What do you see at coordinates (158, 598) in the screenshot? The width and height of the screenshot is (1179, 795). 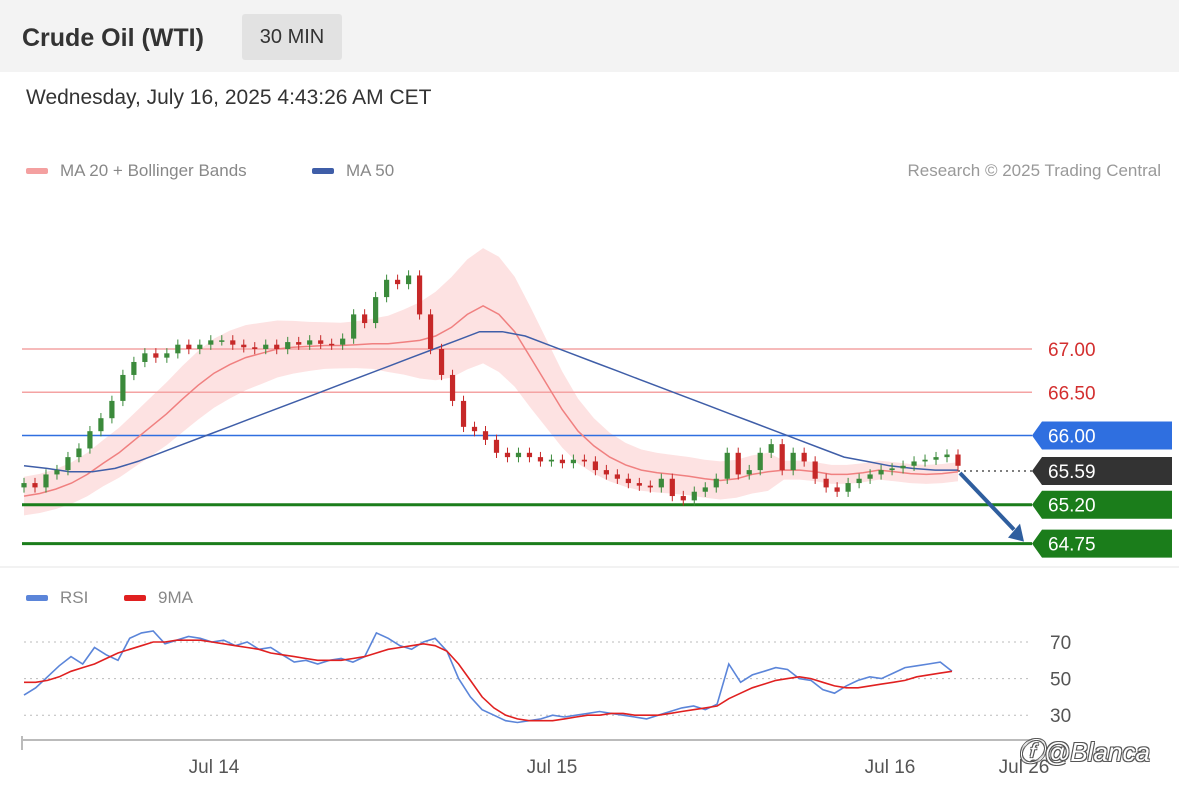 I see `legend-9ma: 9MA` at bounding box center [158, 598].